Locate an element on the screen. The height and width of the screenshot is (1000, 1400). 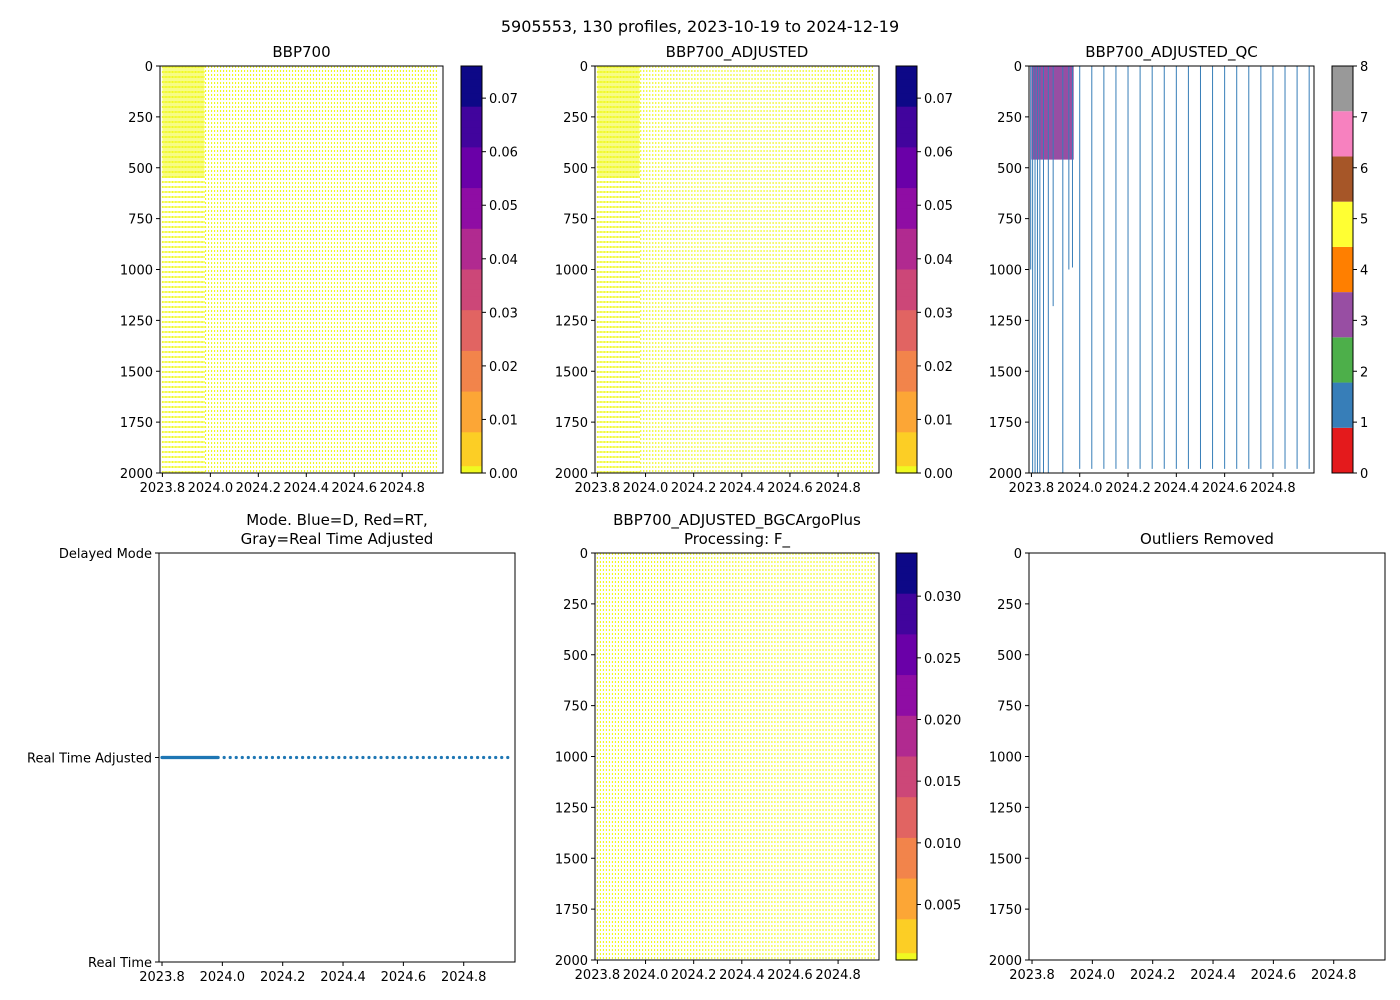
bbp700-ytick-label: 0 is located at coordinates (149, 67).